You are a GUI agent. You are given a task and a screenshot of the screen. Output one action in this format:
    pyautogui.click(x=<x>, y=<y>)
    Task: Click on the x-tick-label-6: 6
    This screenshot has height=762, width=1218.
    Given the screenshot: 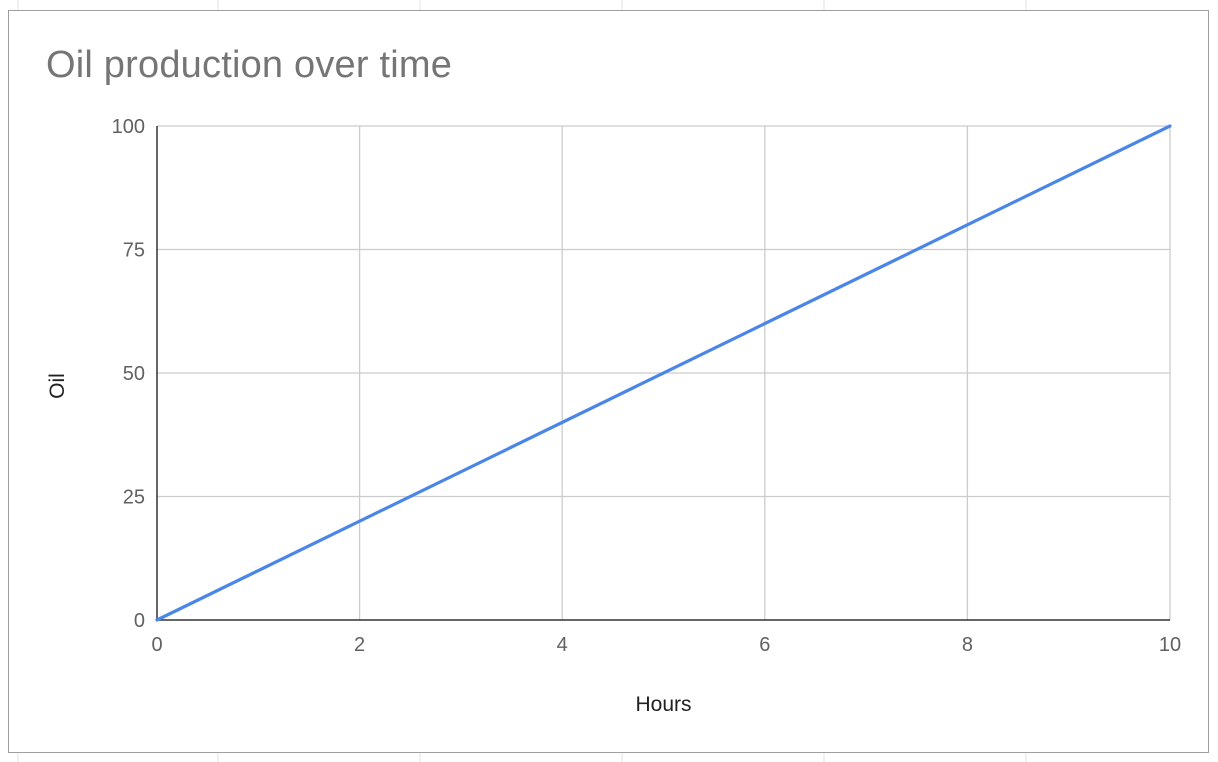 What is the action you would take?
    pyautogui.click(x=764, y=645)
    